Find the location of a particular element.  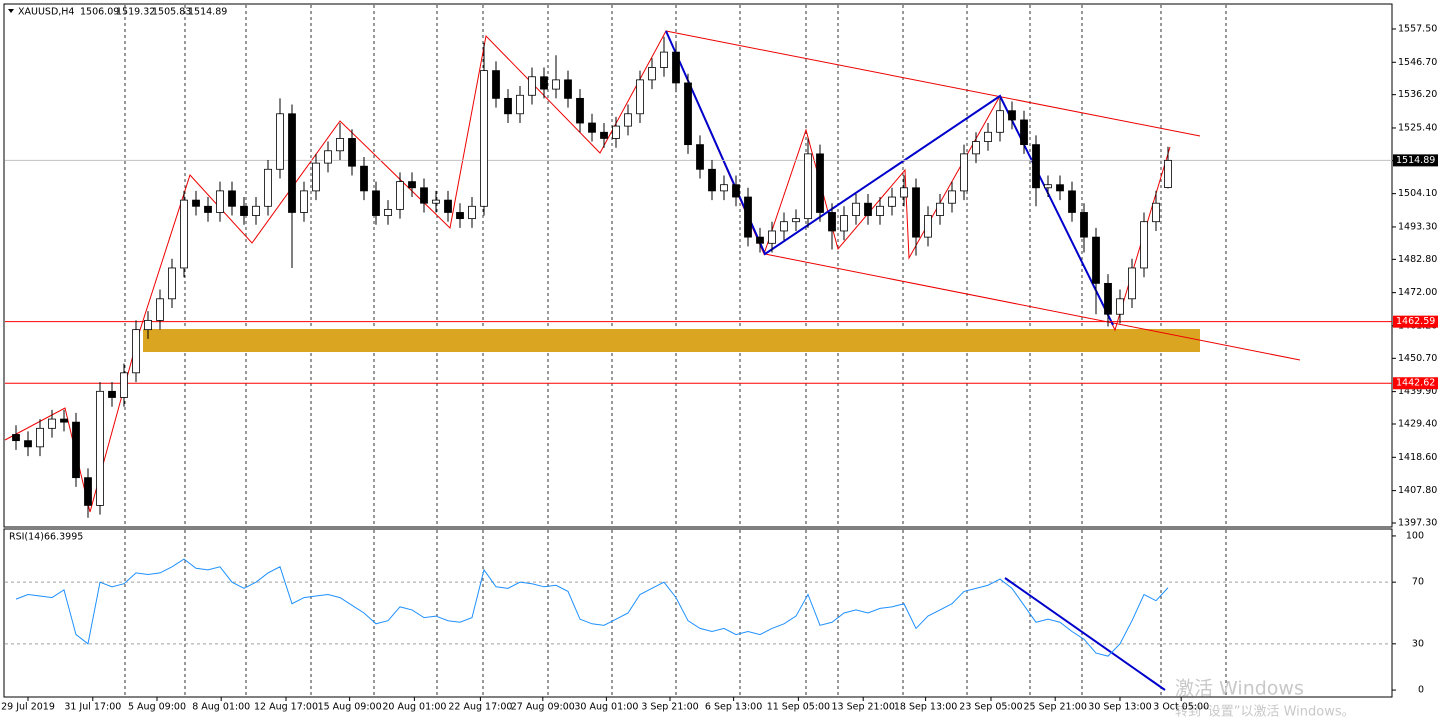

y-tick-label: 1439.90 is located at coordinates (1417, 391).